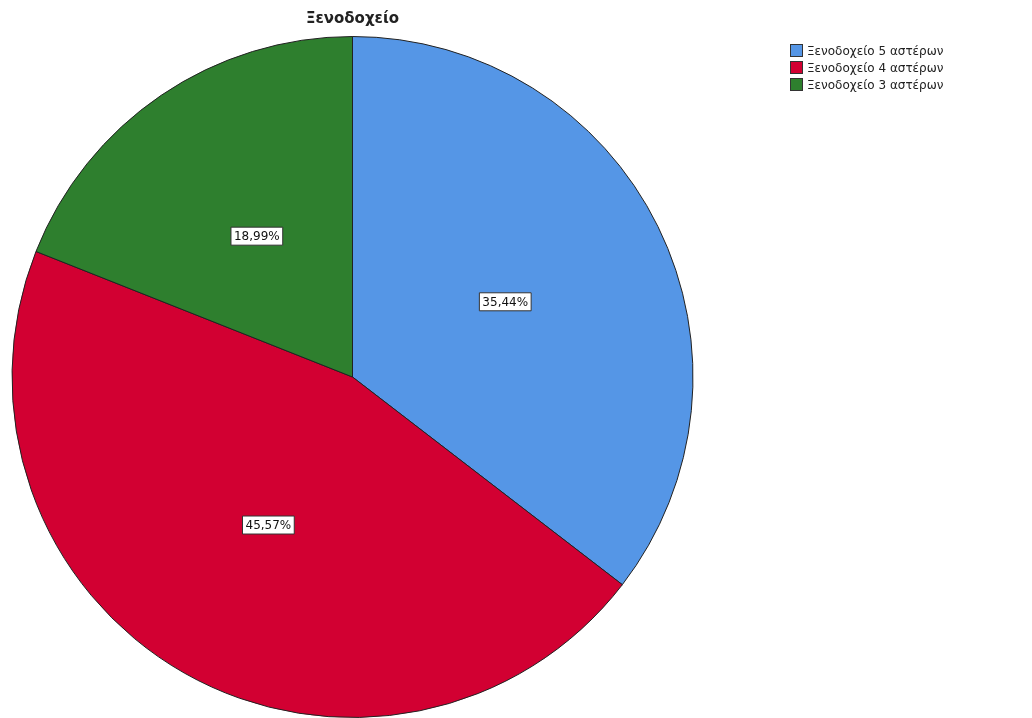 The image size is (1032, 718). What do you see at coordinates (875, 50) in the screenshot?
I see `legend-label: Ξενοδοχείο 5 αστέρων` at bounding box center [875, 50].